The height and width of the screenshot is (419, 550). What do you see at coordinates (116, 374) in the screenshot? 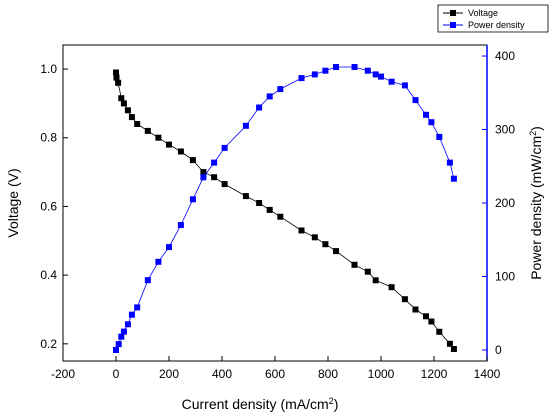
I see `x-tick-label: 0` at bounding box center [116, 374].